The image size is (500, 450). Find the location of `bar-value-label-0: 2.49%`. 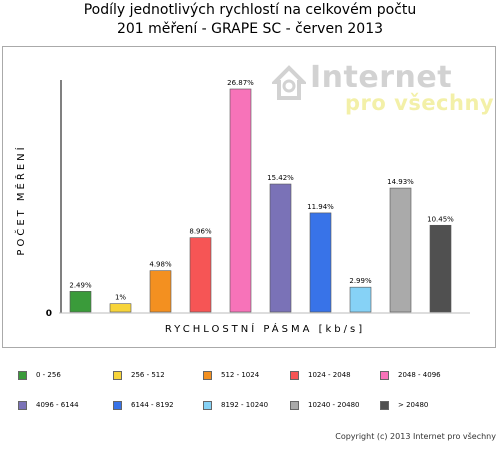

bar-value-label-0: 2.49% is located at coordinates (80, 285).